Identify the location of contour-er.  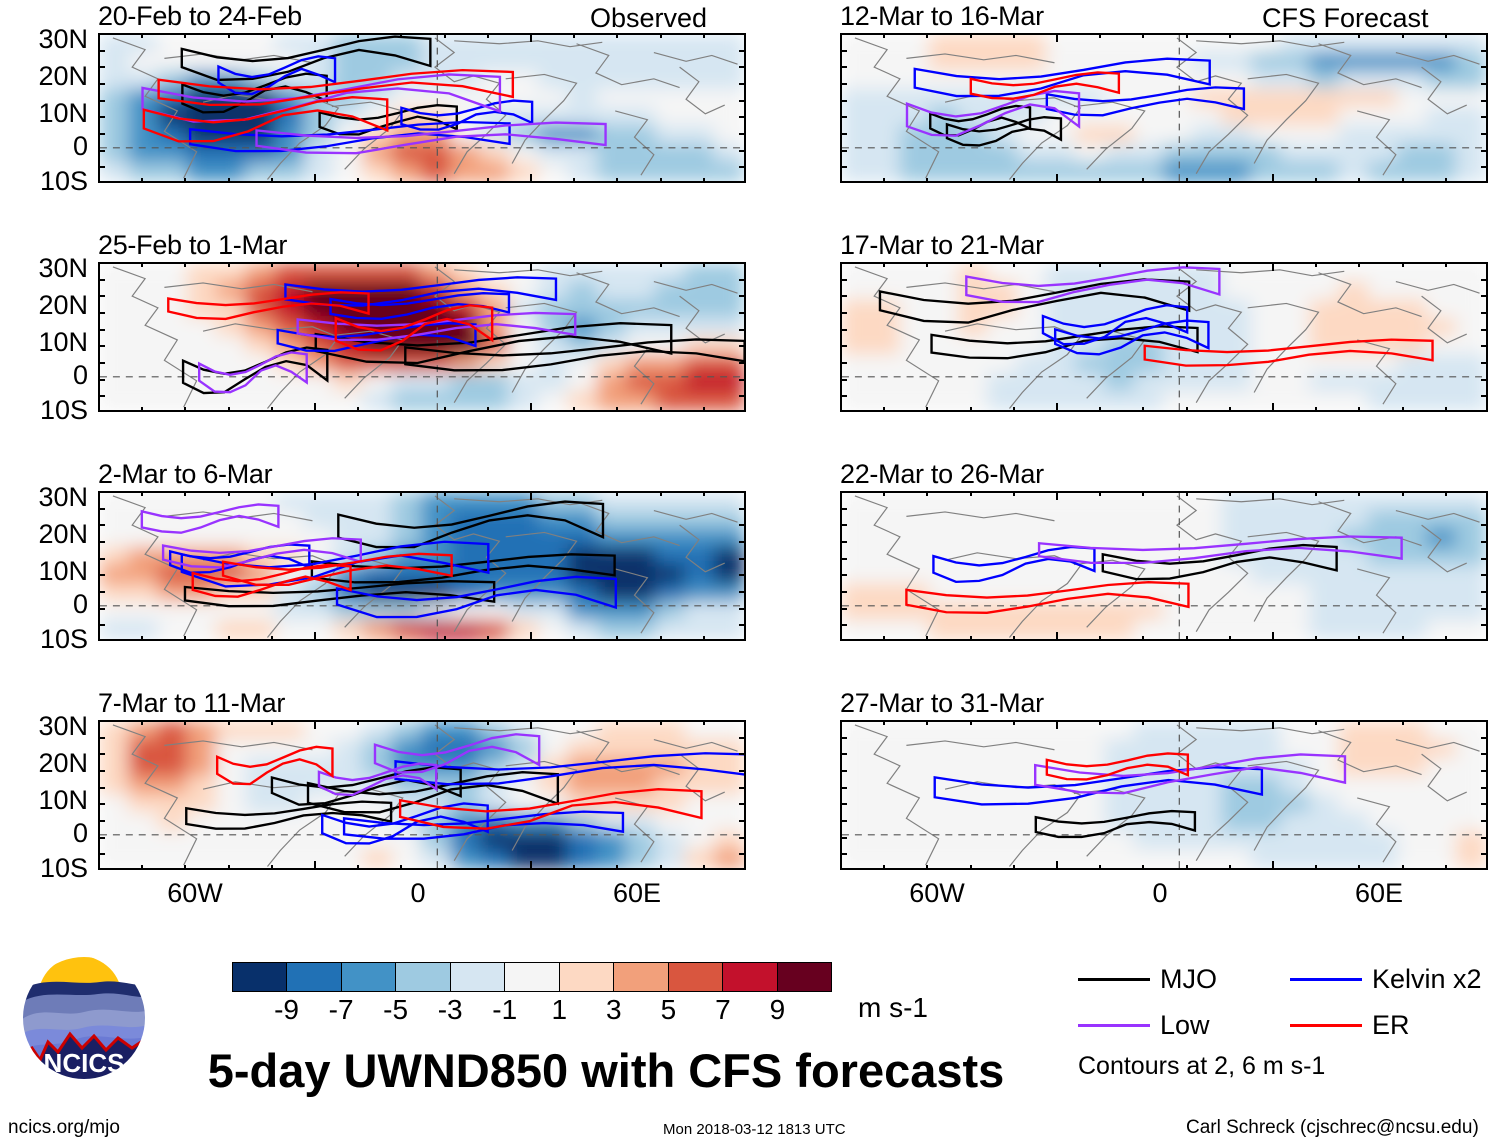
(1045, 85).